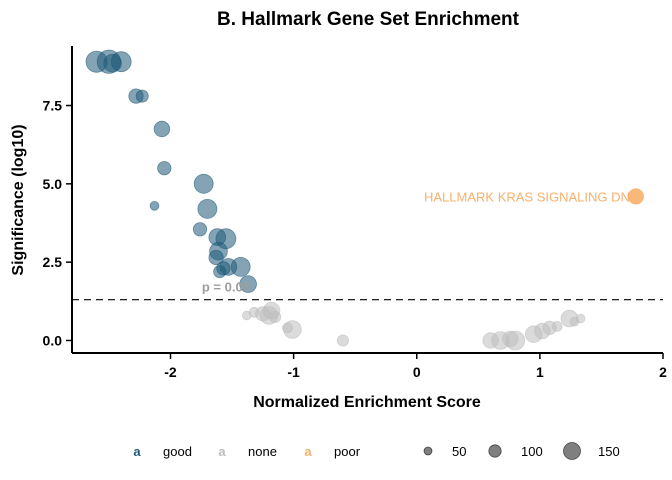 This screenshot has width=672, height=480. I want to click on legend-label-poor: poor, so click(347, 451).